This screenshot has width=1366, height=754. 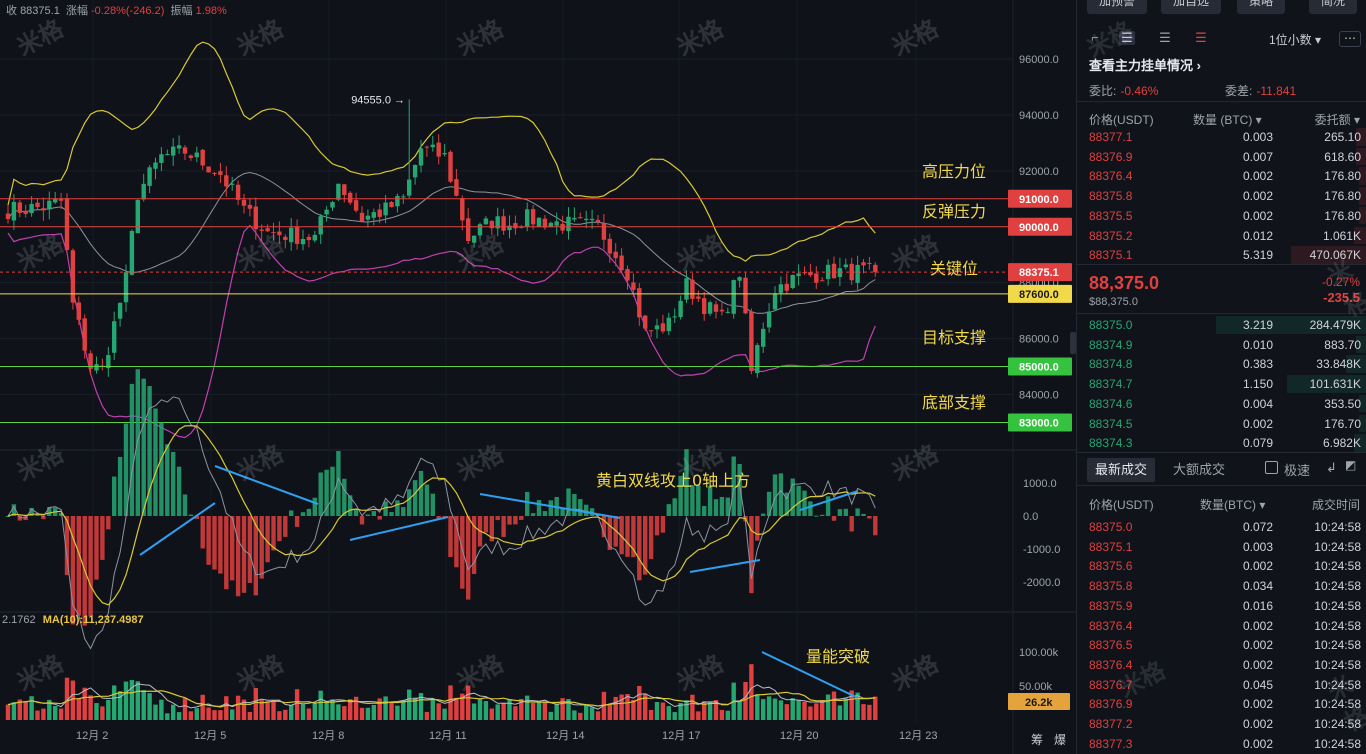 What do you see at coordinates (1201, 37) in the screenshot?
I see `book-asks-icon: ☰` at bounding box center [1201, 37].